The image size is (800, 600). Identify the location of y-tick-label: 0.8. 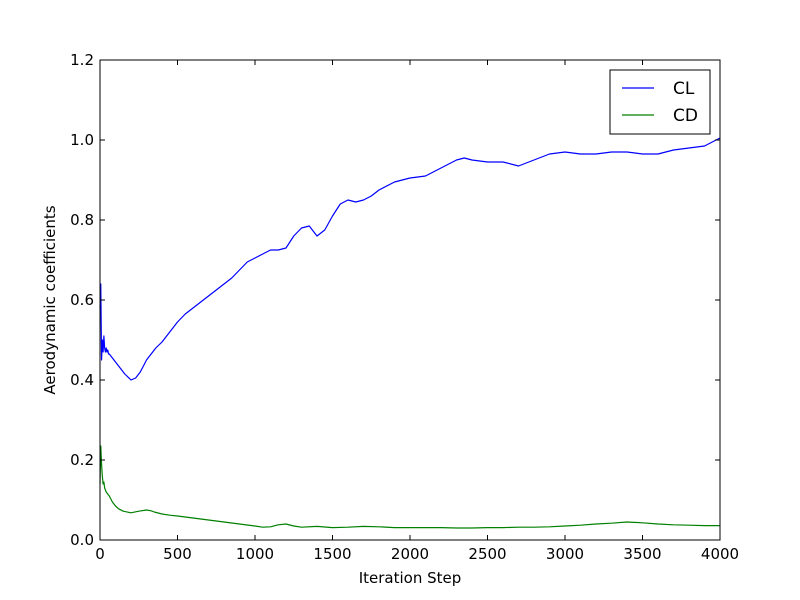
(82, 220).